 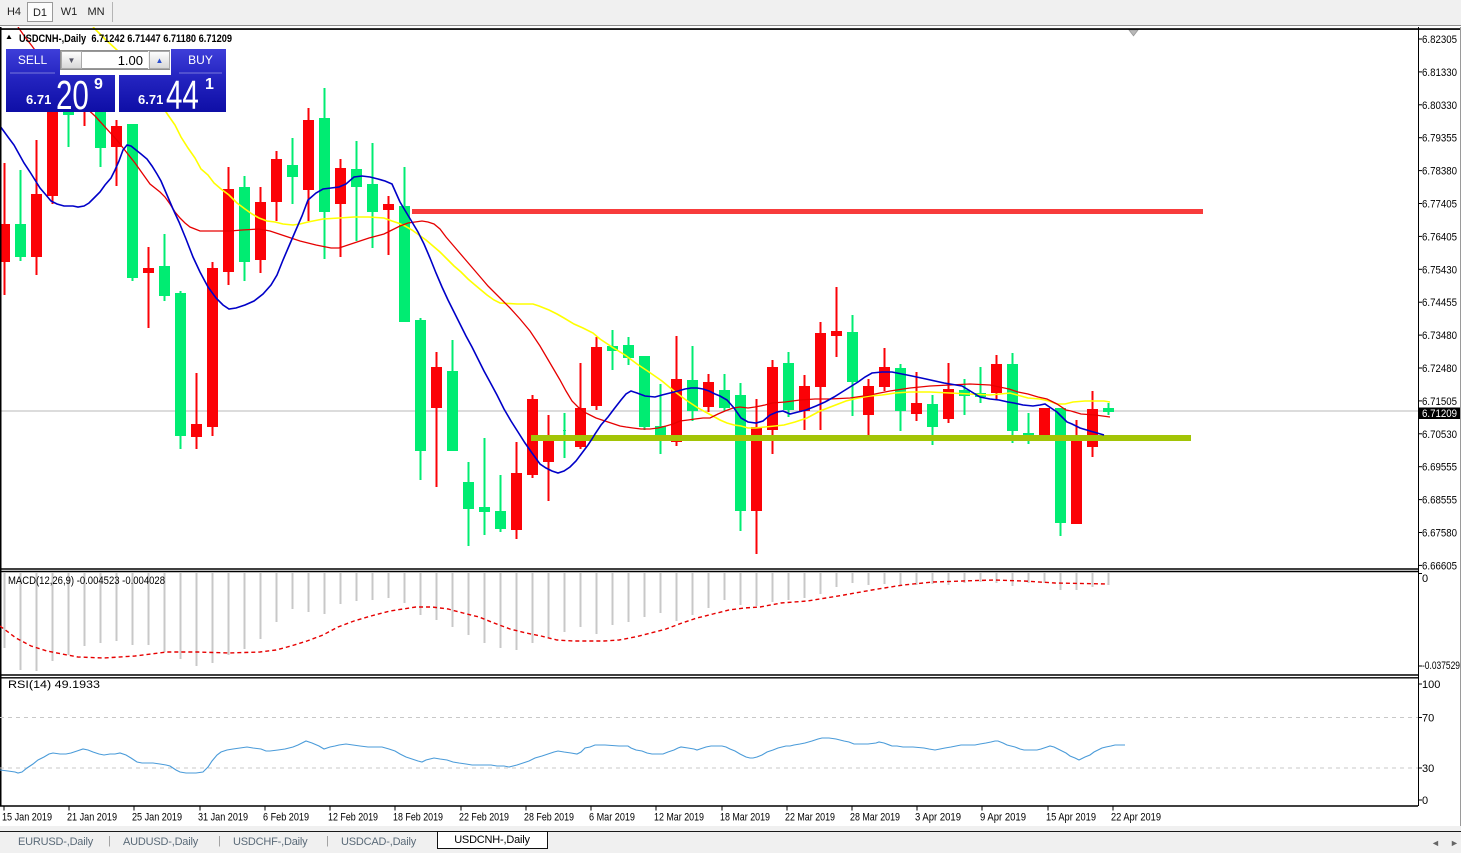 What do you see at coordinates (810, 818) in the screenshot?
I see `svg-text: 22 Mar 2019` at bounding box center [810, 818].